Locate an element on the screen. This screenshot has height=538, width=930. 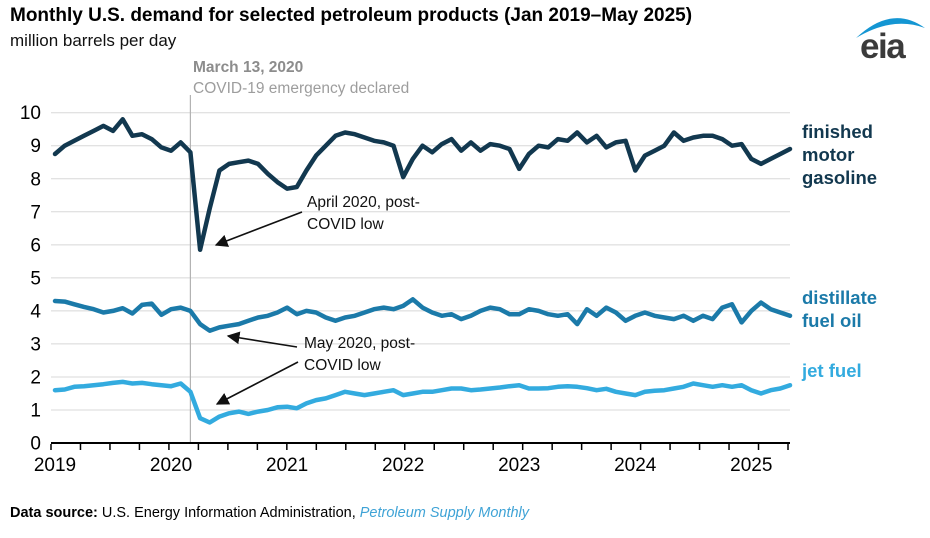
x-tick-label: 2019 is located at coordinates (55, 465).